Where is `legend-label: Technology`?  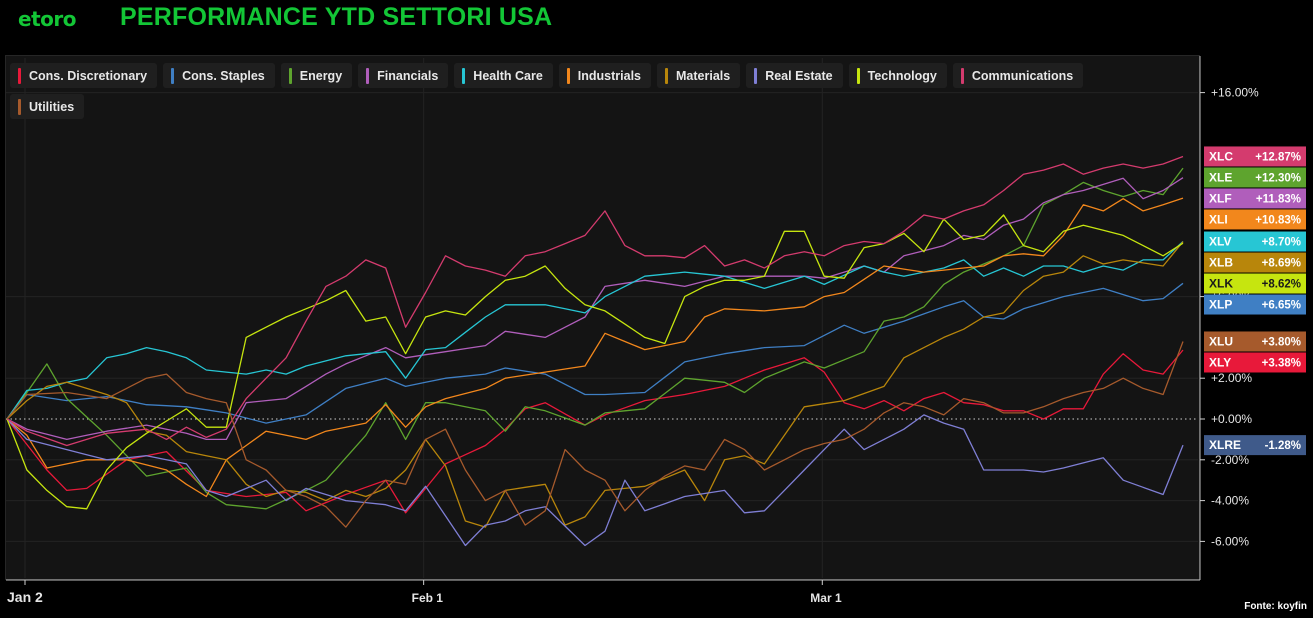
legend-label: Technology is located at coordinates (902, 75).